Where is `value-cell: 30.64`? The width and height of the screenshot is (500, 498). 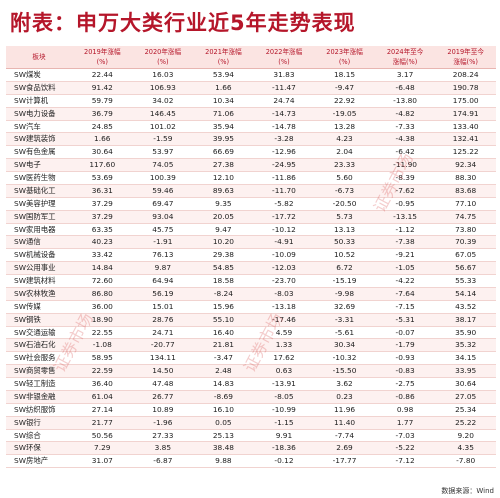 value-cell: 30.64 is located at coordinates (465, 384).